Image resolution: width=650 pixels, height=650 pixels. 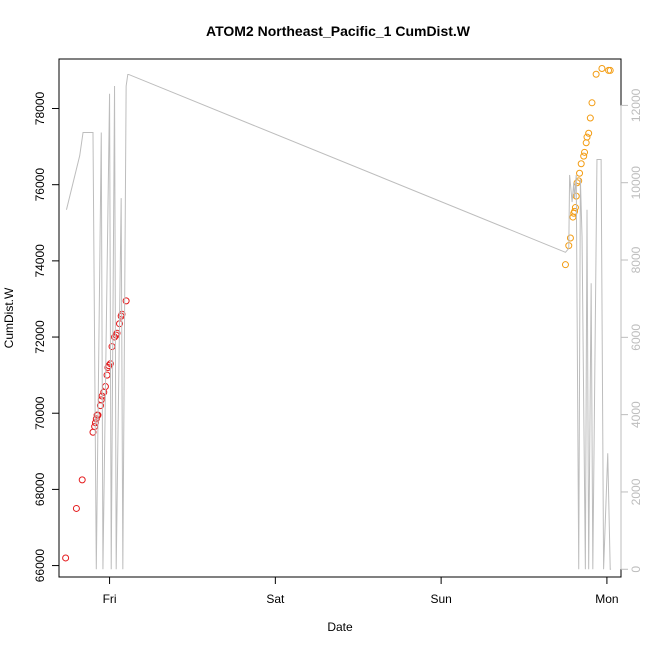 What do you see at coordinates (440, 599) in the screenshot?
I see `x-tick-label: Sun` at bounding box center [440, 599].